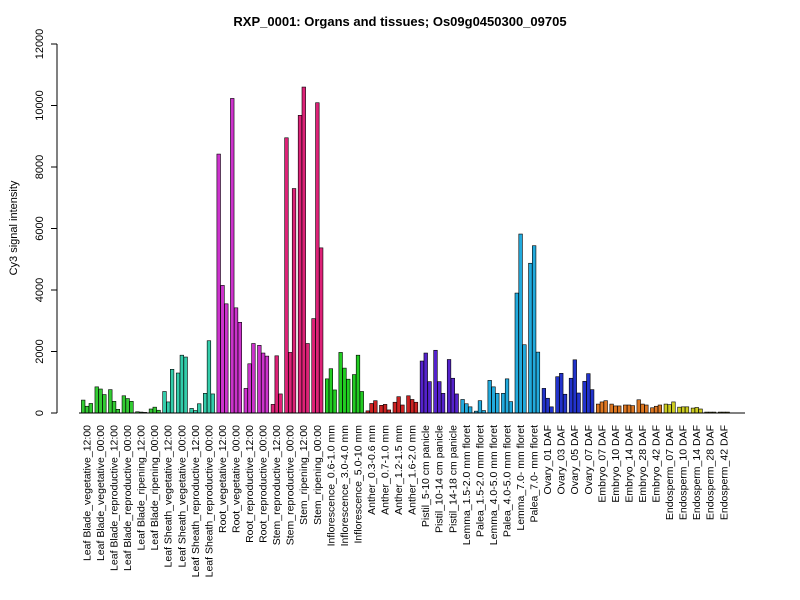 The width and height of the screenshot is (800, 600). What do you see at coordinates (291, 485) in the screenshot?
I see `category-label: Stem_reproductive_00:00` at bounding box center [291, 485].